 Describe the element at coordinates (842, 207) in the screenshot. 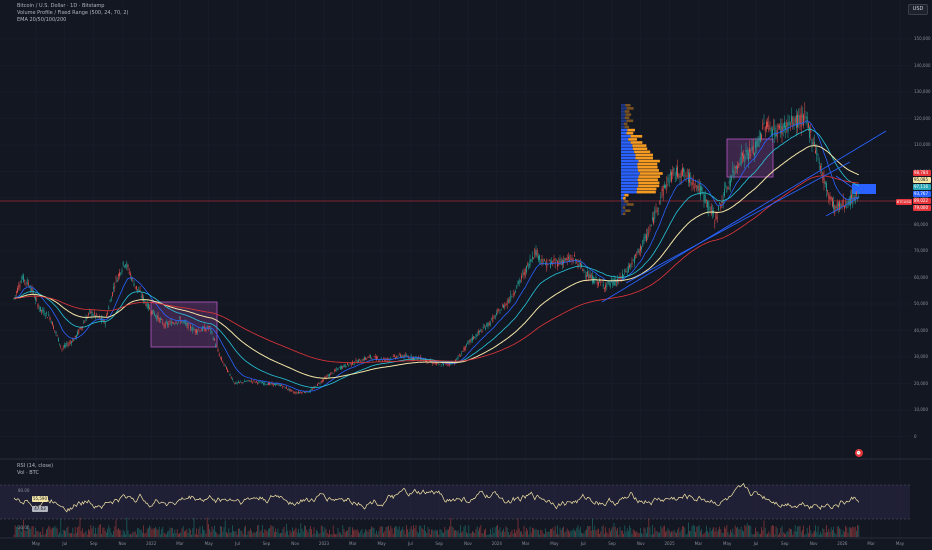

I see `channel-bottom` at that location.